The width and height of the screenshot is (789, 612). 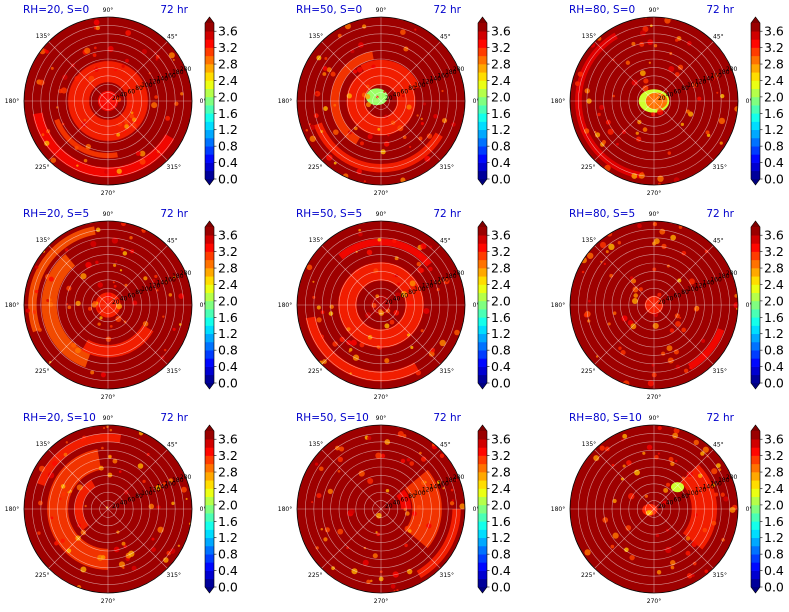 What do you see at coordinates (285, 305) in the screenshot?
I see `angle-tick-label: 180°` at bounding box center [285, 305].